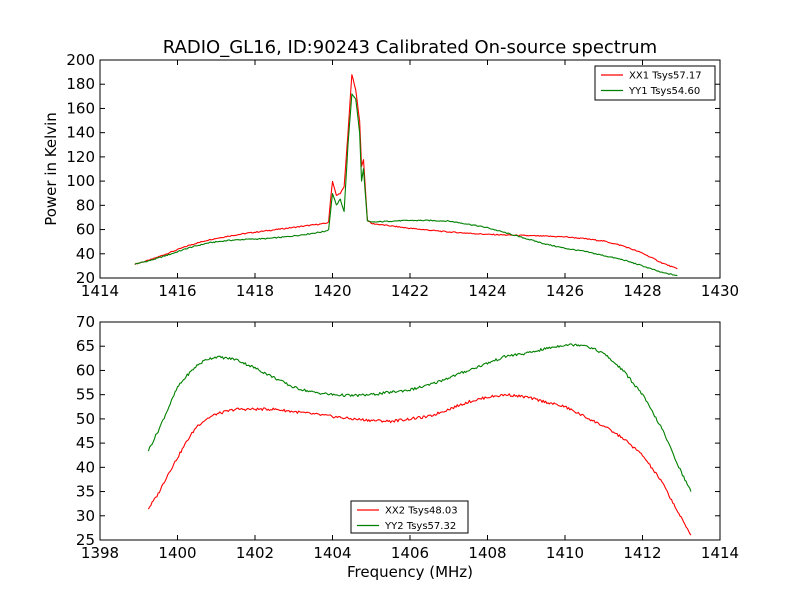 The height and width of the screenshot is (600, 800). I want to click on x-axis-label: Frequency (MHz), so click(410, 572).